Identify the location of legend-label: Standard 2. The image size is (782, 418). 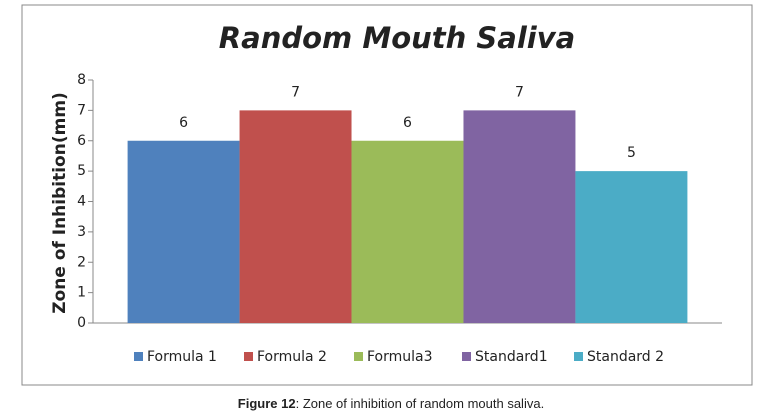
(625, 357).